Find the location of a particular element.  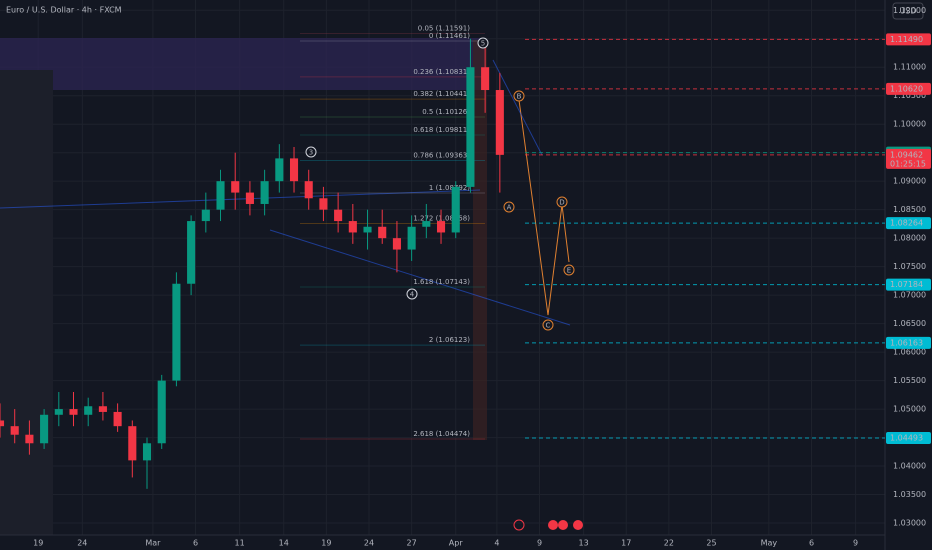

fib-label: 0.5 (1.10126) is located at coordinates (446, 112).